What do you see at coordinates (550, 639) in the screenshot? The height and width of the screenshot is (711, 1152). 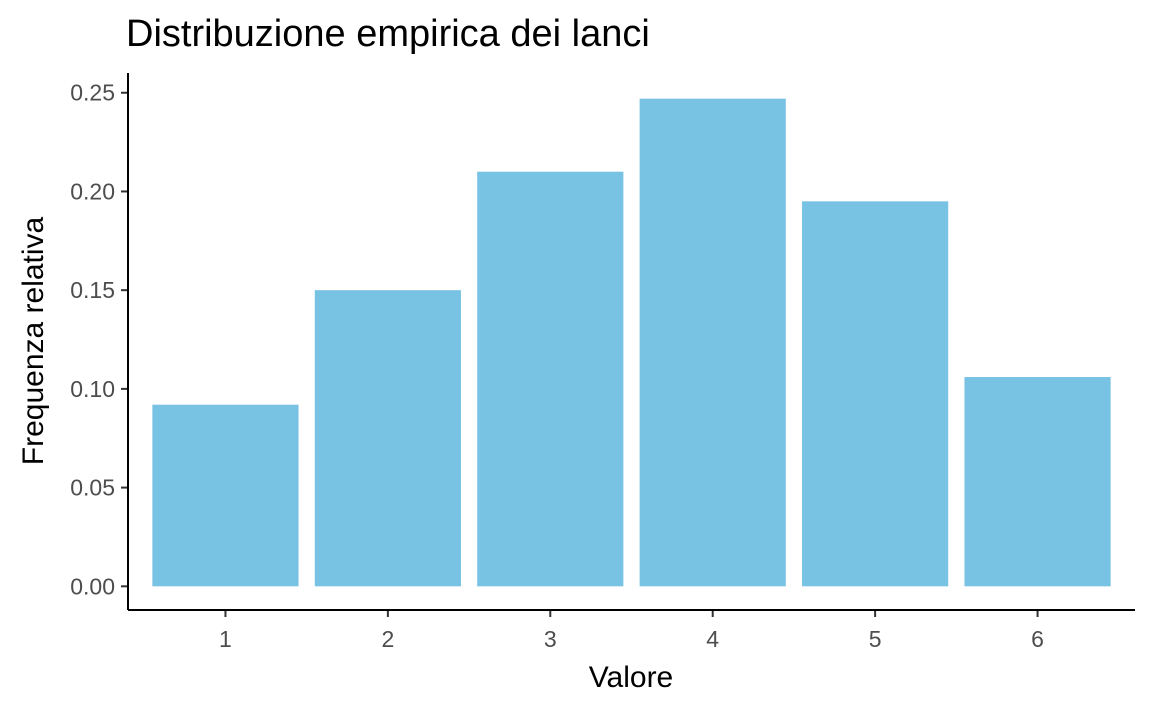 I see `x-tick-label: 3` at bounding box center [550, 639].